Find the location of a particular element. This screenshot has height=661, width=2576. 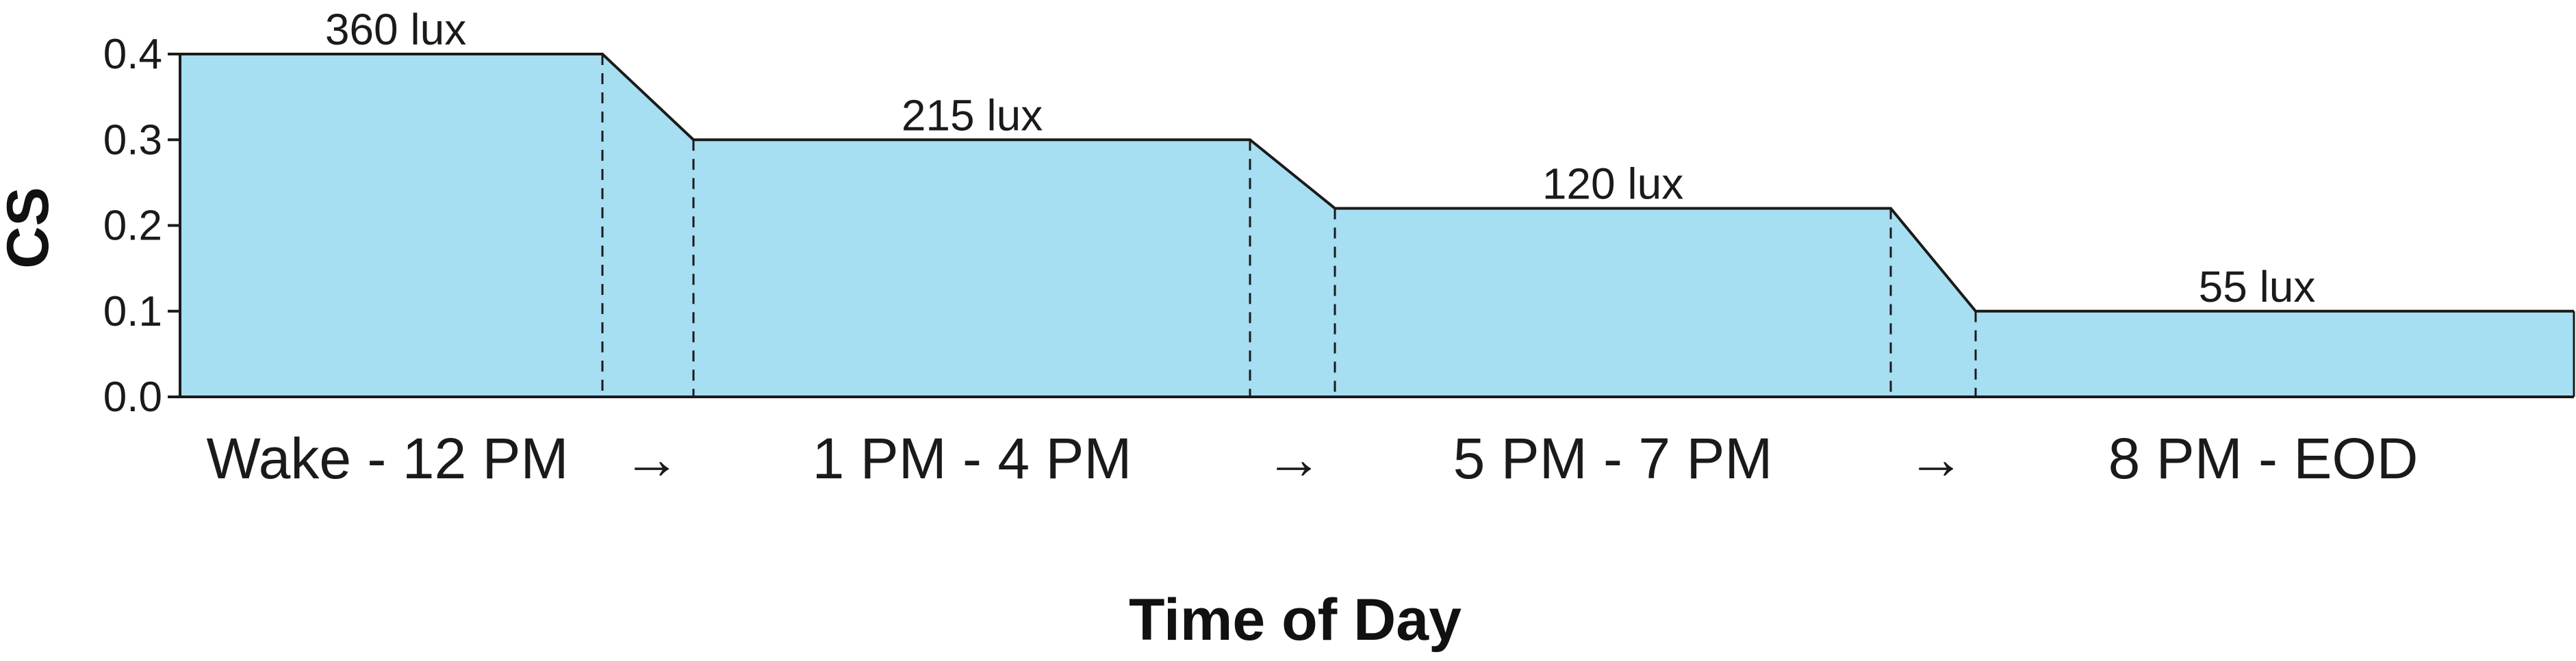

lux-label: 55 lux is located at coordinates (2257, 286).